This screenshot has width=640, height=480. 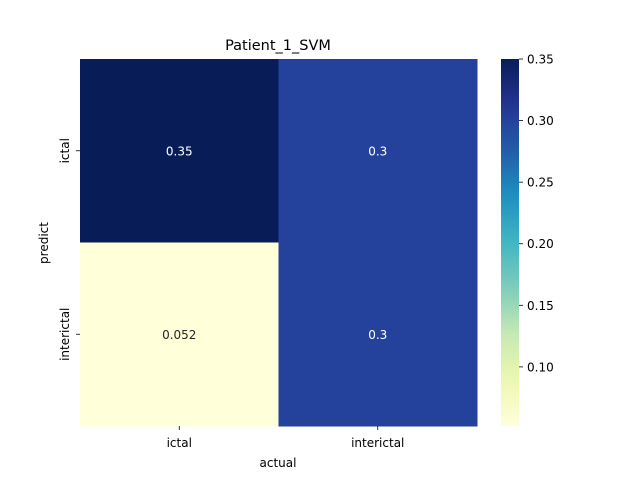 I want to click on y-tick-label: interictal, so click(x=65, y=334).